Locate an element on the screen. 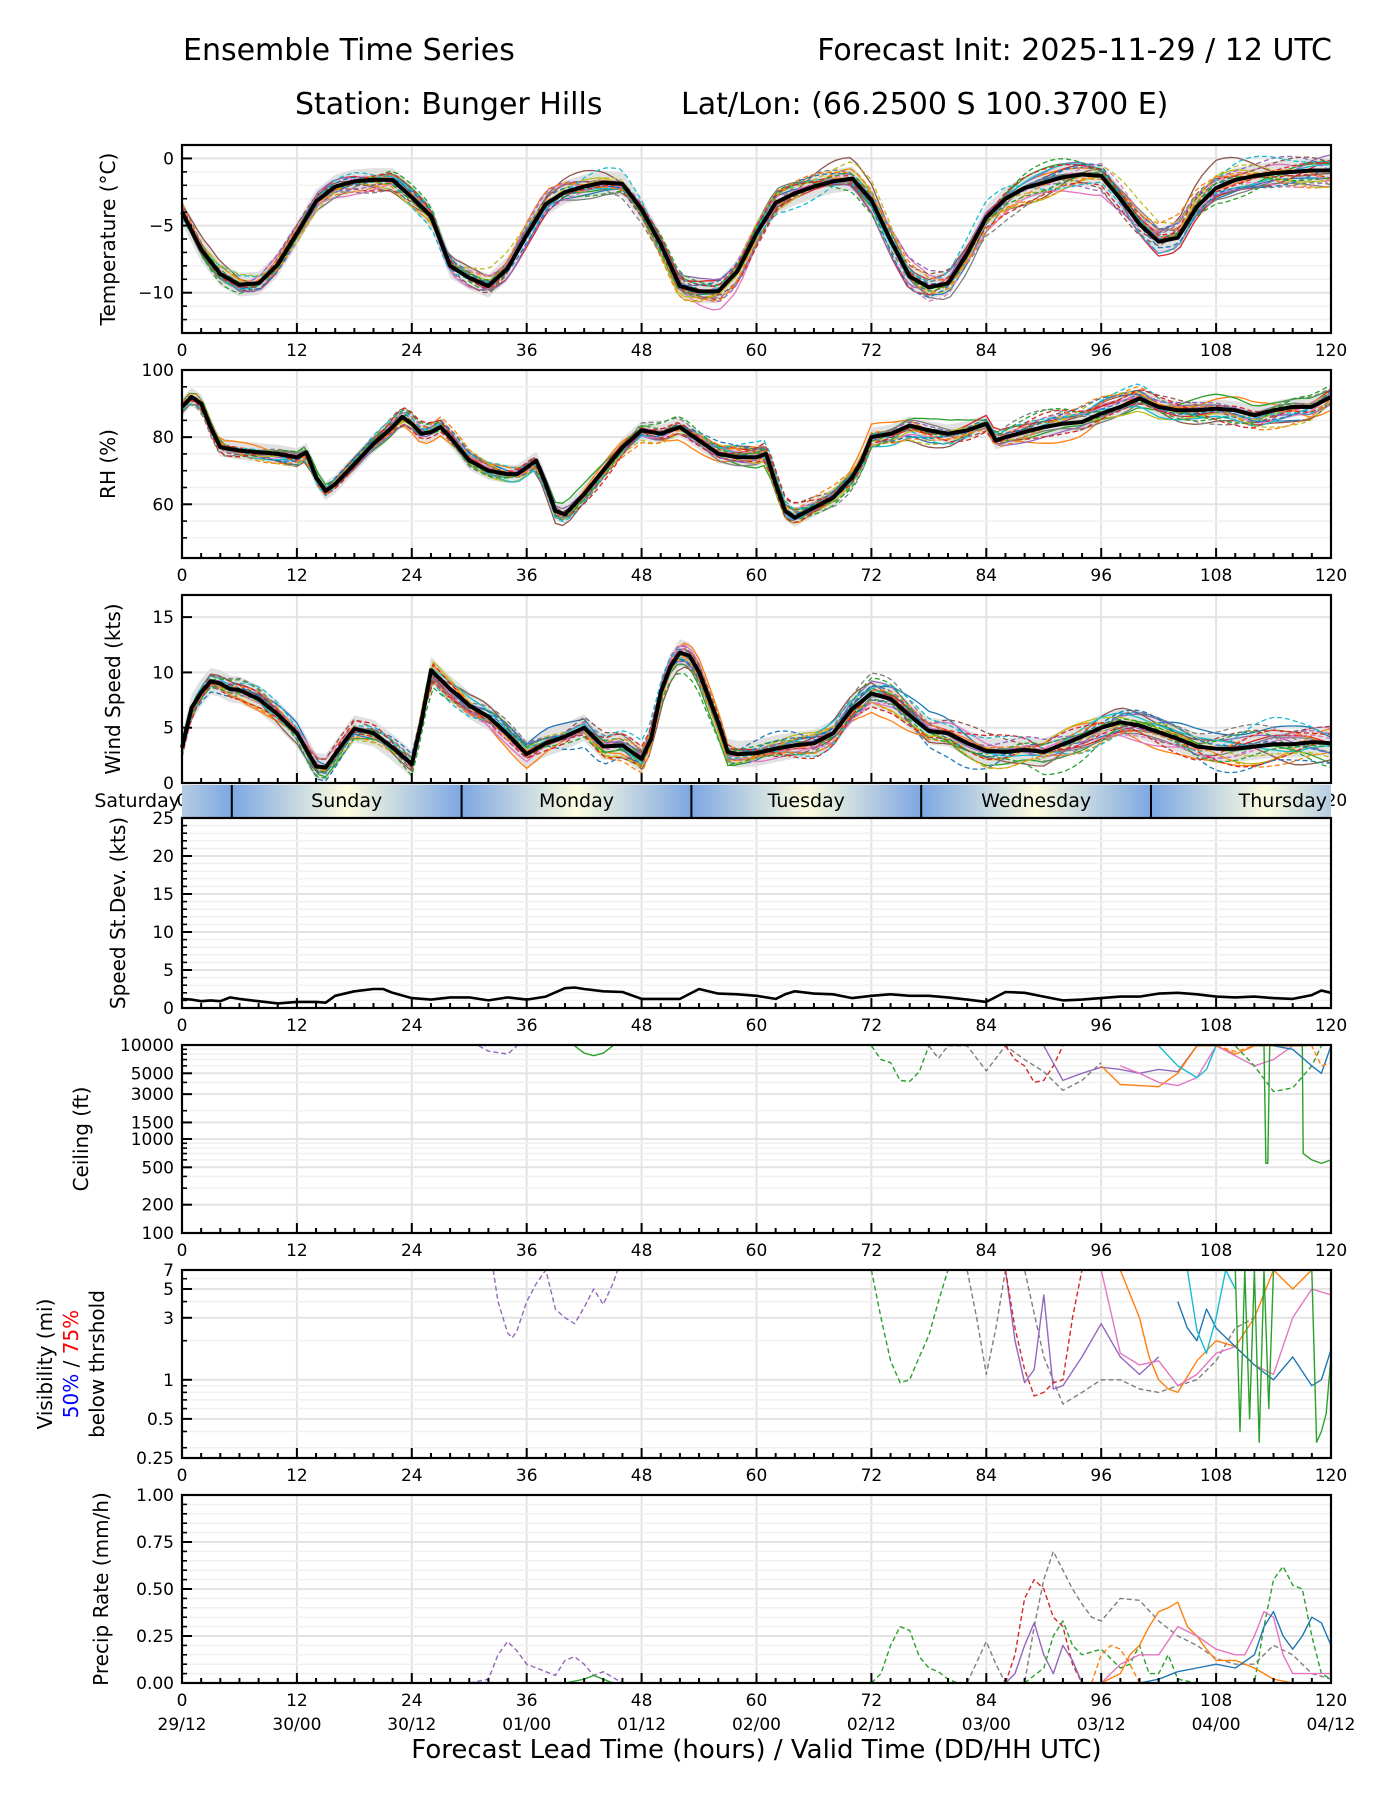  x-tick-label-valid-time: 29/12 is located at coordinates (182, 1725).